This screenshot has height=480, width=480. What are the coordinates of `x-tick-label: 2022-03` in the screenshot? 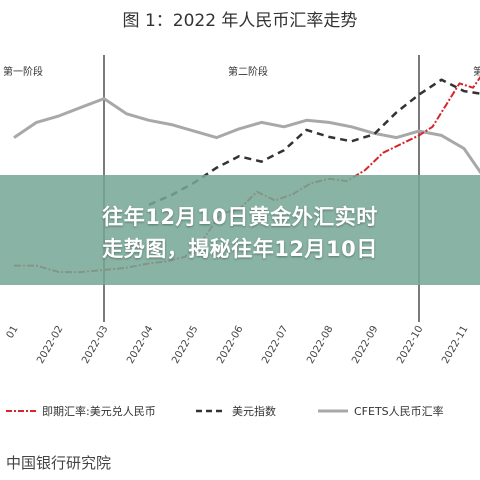 It's located at (95, 345).